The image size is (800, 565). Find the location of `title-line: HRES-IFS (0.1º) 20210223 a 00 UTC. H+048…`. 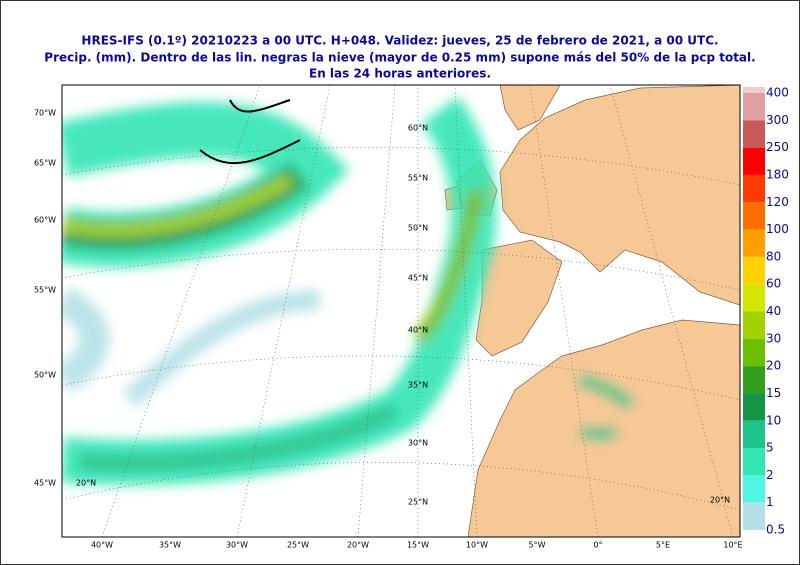

title-line: HRES-IFS (0.1º) 20210223 a 00 UTC. H+048… is located at coordinates (399, 41).